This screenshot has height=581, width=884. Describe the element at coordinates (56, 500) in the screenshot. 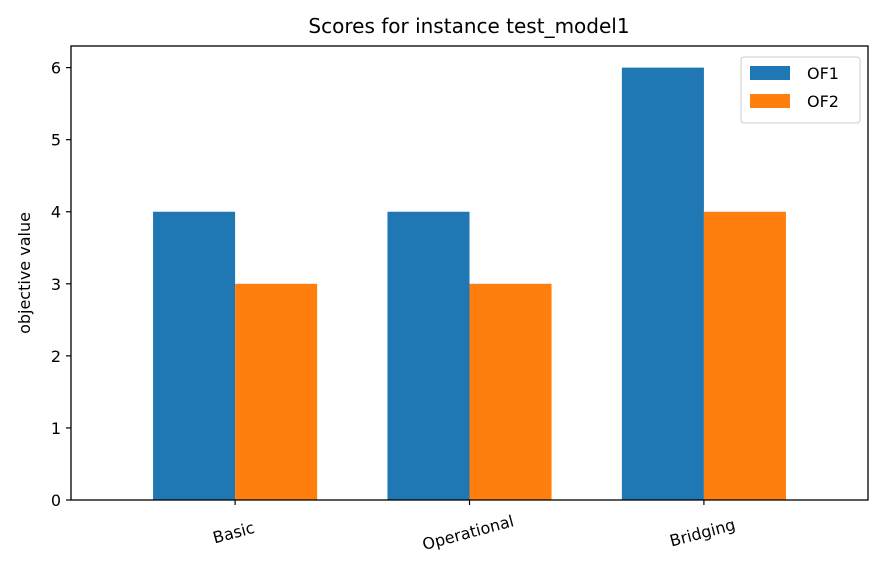

I see `y-tick-label: 0` at that location.